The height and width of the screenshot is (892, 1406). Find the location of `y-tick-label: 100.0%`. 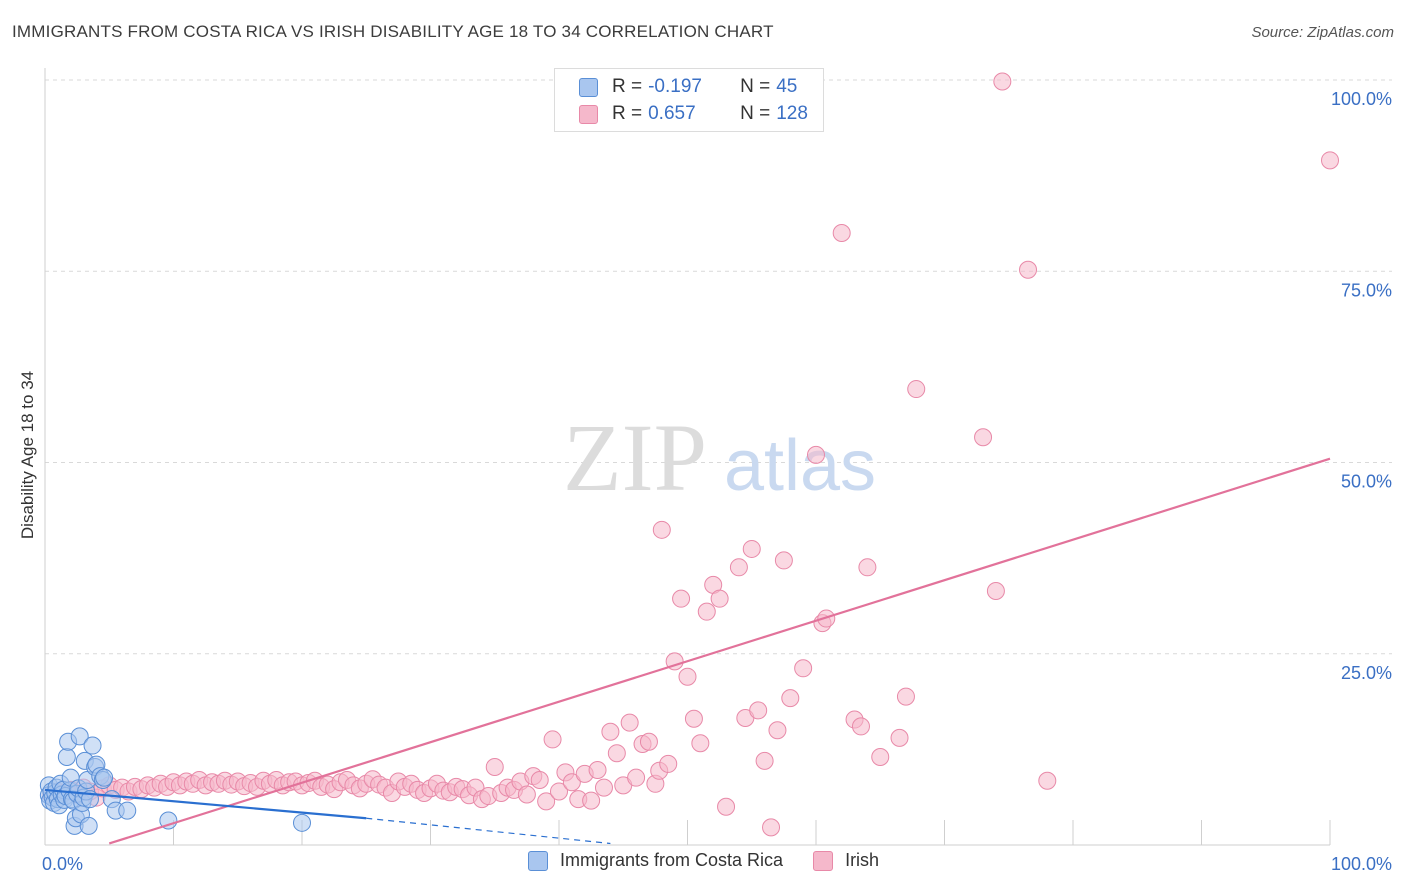

y-tick-label: 100.0% is located at coordinates (1361, 99).